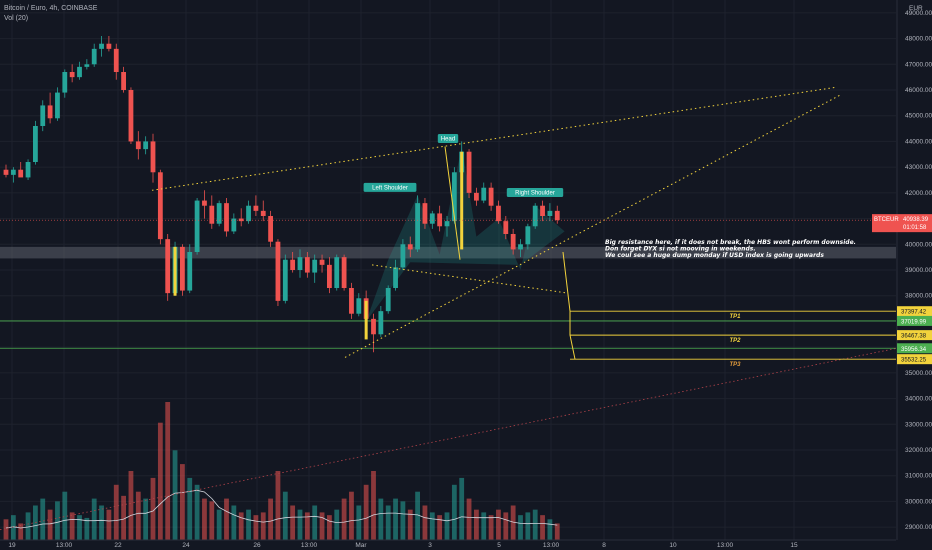  I want to click on time-tick-label: Mar, so click(361, 545).